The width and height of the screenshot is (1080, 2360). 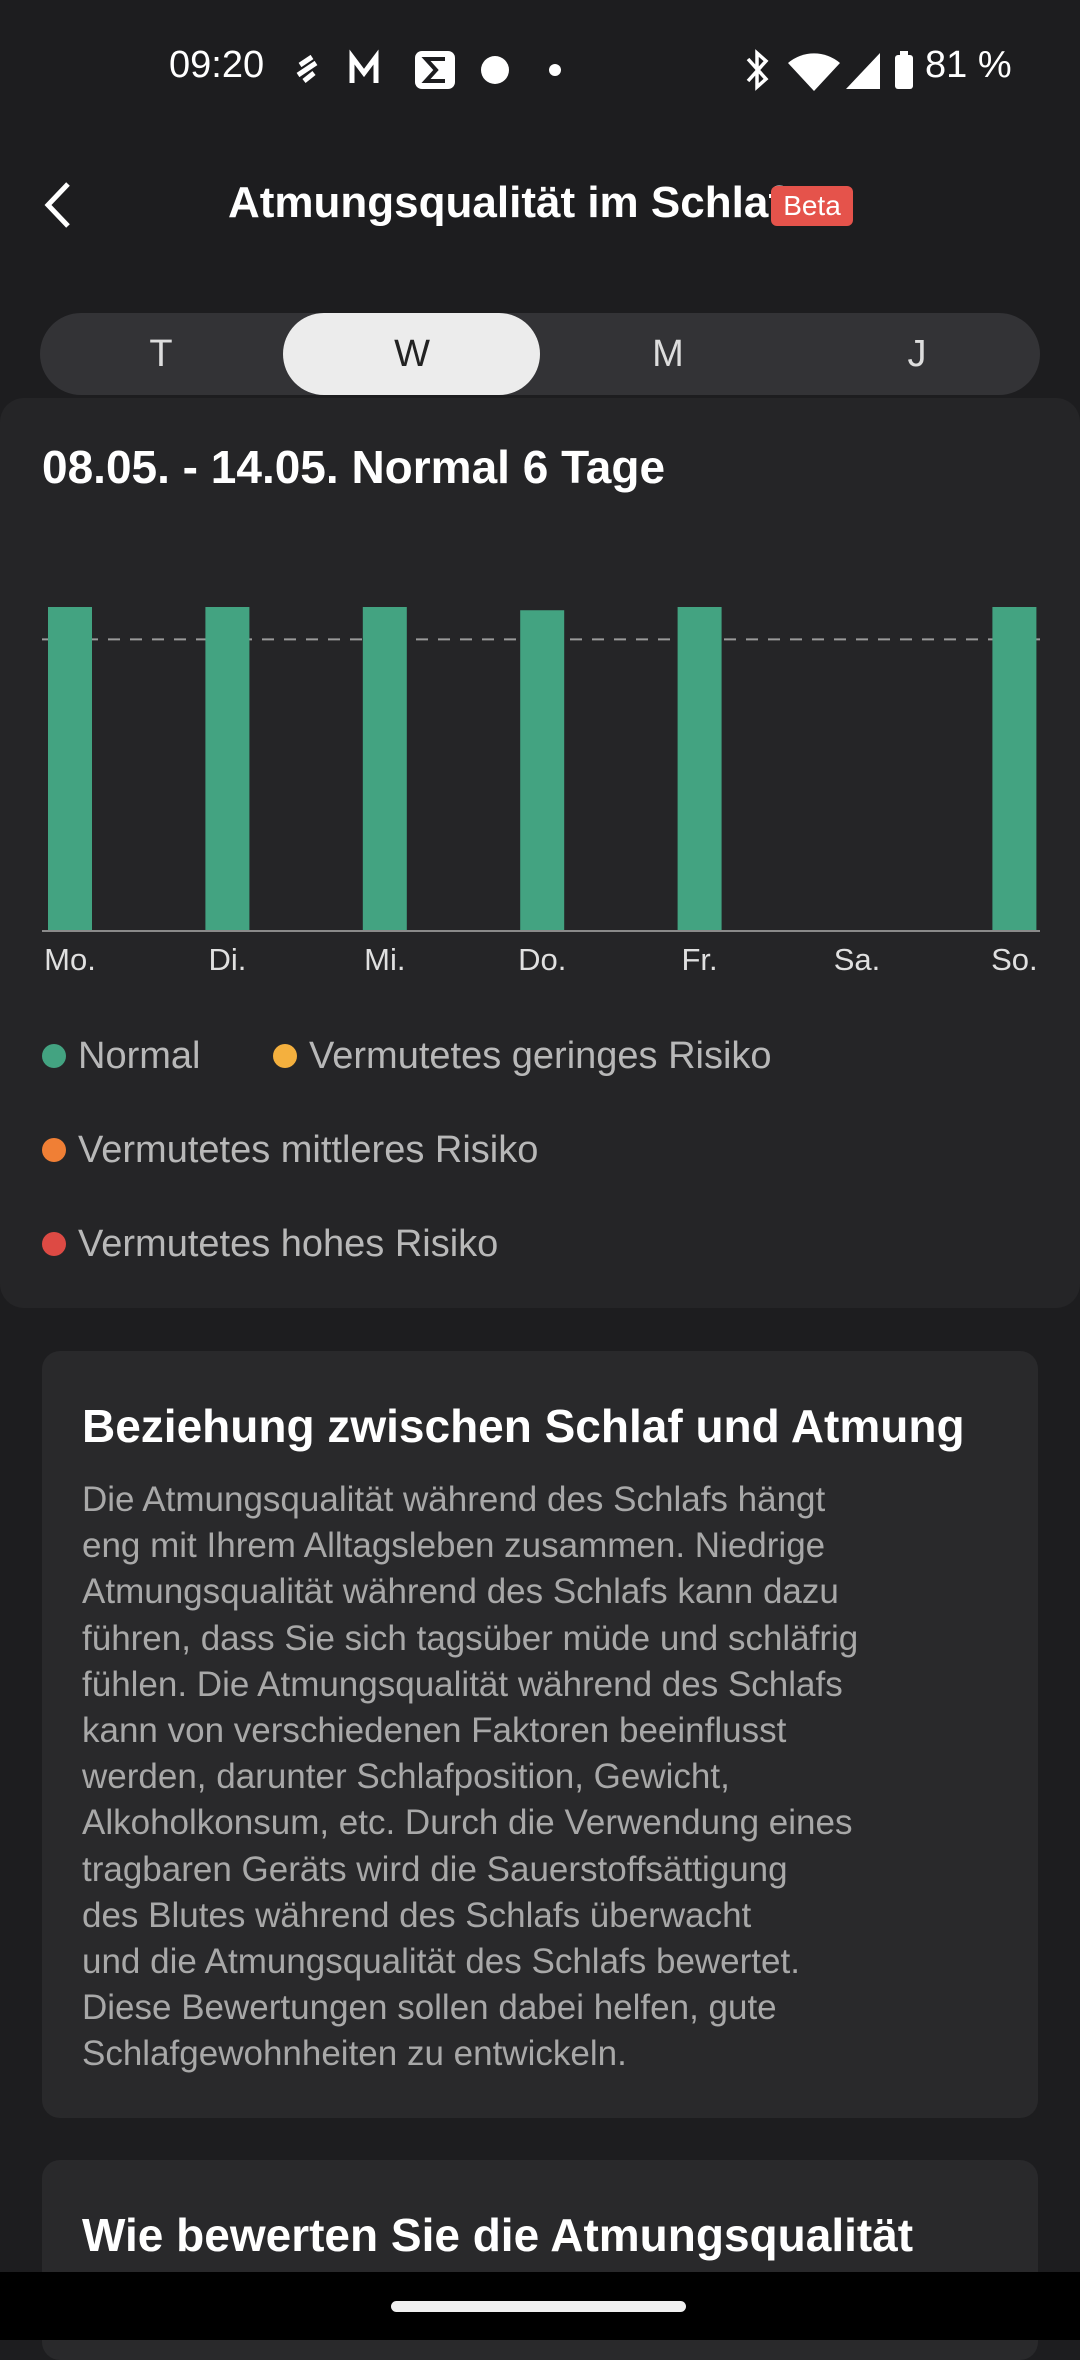 I want to click on beta-badge: Beta, so click(x=812, y=206).